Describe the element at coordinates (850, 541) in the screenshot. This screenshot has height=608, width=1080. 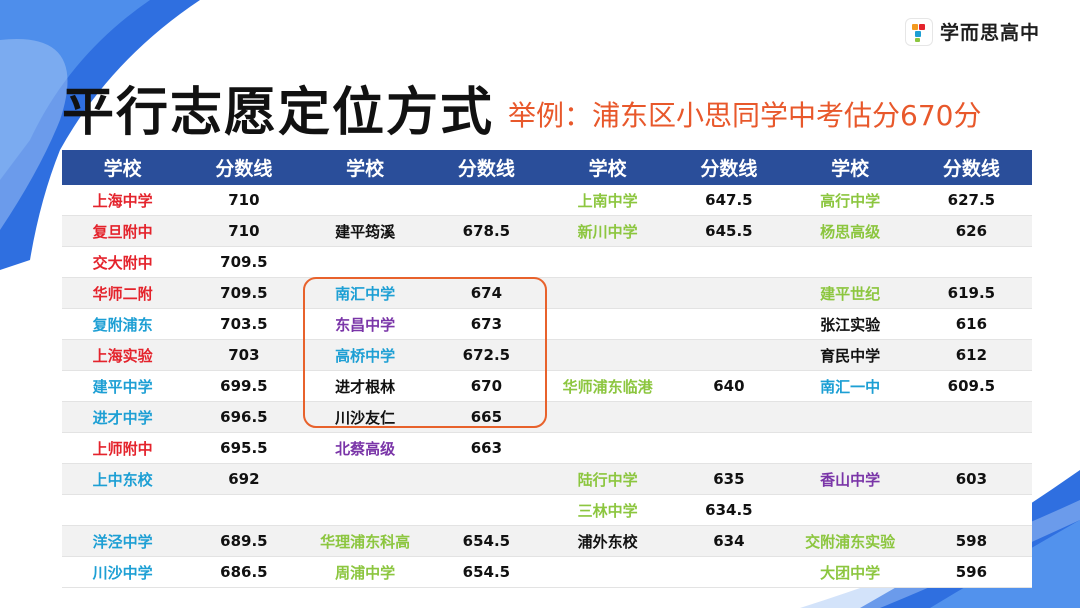
I see `school-name-cell: 交附浦东实验` at that location.